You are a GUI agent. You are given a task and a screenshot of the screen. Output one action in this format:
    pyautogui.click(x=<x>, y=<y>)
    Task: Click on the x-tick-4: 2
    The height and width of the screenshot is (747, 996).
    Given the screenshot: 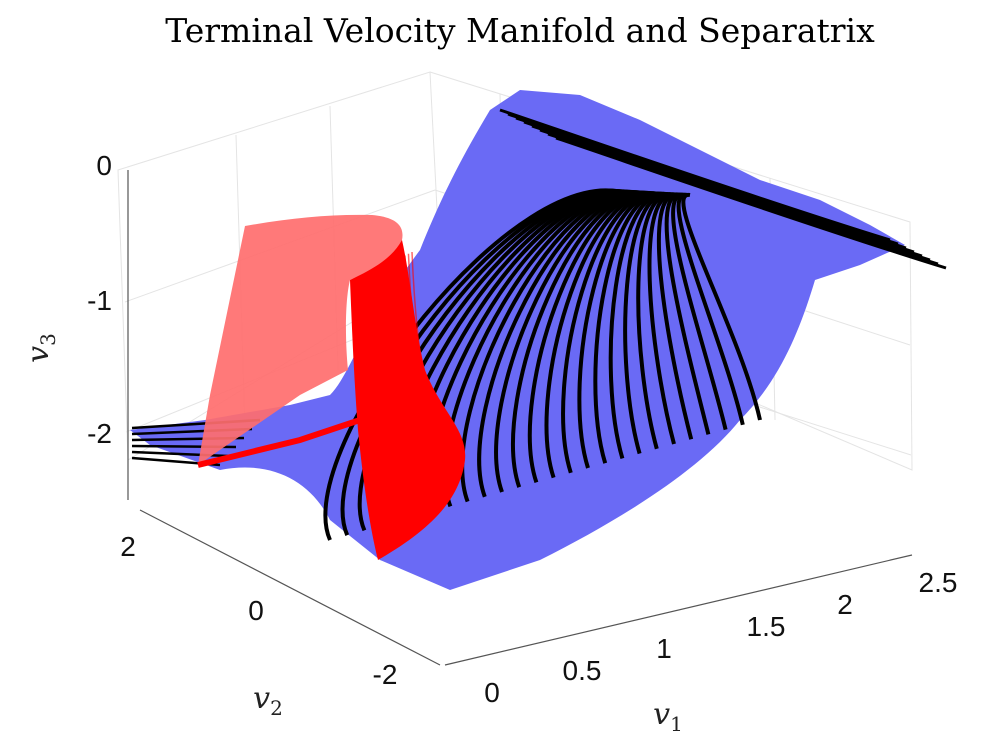 What is the action you would take?
    pyautogui.click(x=845, y=604)
    